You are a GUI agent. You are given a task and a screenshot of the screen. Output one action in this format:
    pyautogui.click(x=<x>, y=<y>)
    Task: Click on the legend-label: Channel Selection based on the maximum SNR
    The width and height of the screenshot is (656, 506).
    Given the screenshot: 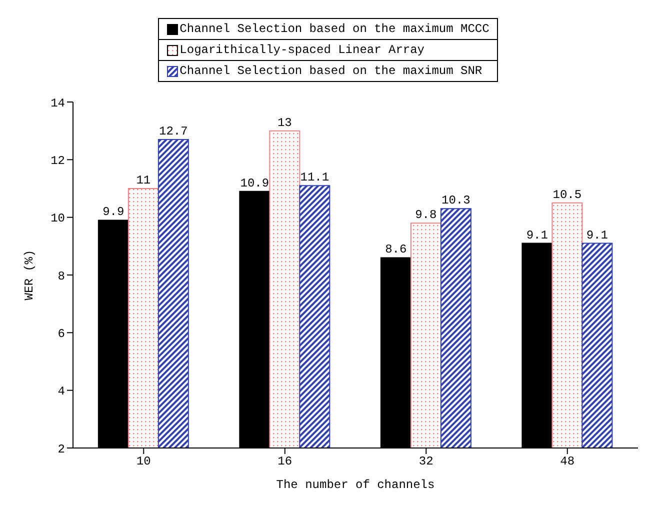 What is the action you would take?
    pyautogui.click(x=331, y=71)
    